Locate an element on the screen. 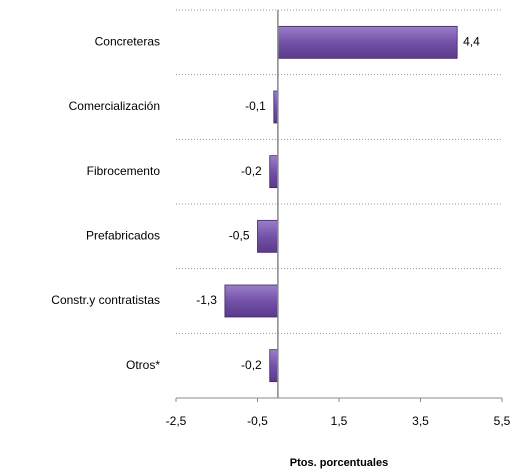 The width and height of the screenshot is (512, 471). x-tick-label: 3,5 is located at coordinates (420, 421).